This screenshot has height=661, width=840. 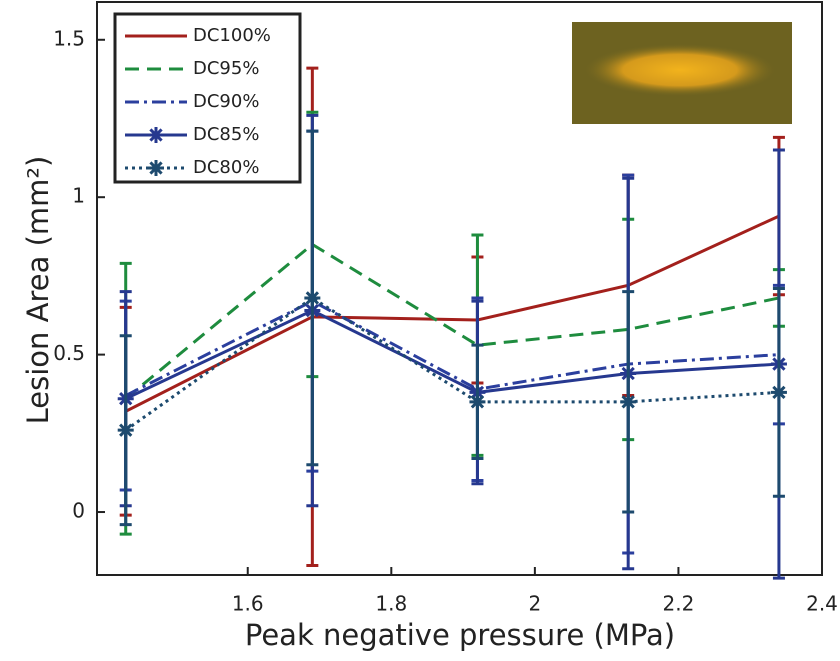 I want to click on legend-box, so click(x=207, y=98).